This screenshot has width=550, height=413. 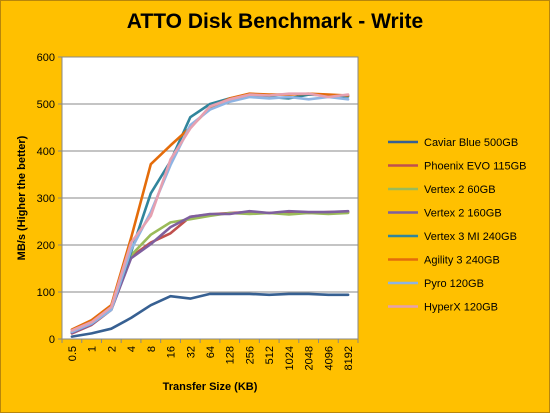 What do you see at coordinates (290, 358) in the screenshot?
I see `x-tick-label: 1024` at bounding box center [290, 358].